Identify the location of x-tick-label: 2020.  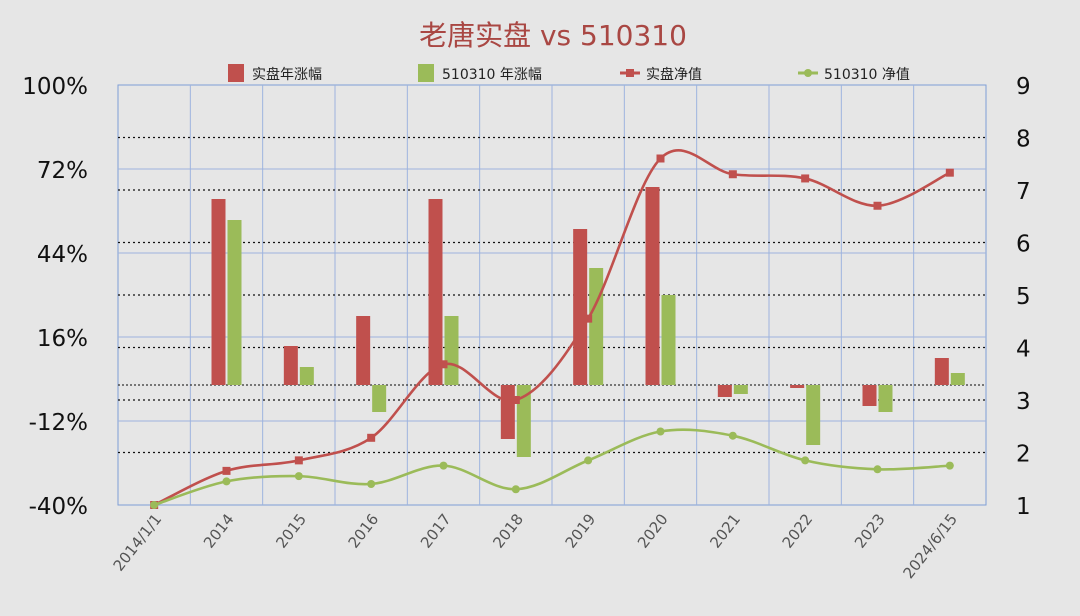
(653, 530).